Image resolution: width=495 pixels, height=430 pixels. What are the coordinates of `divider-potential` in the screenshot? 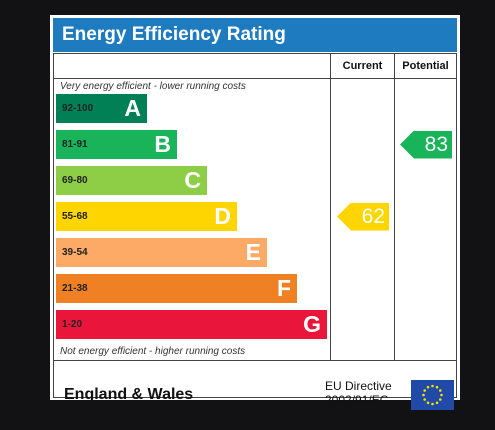 It's located at (394, 207).